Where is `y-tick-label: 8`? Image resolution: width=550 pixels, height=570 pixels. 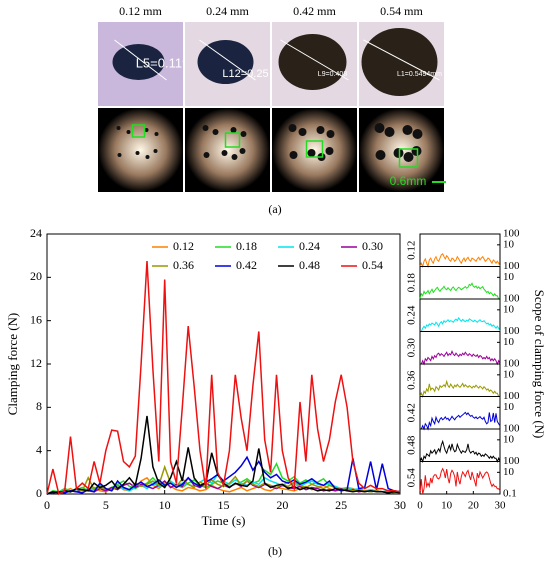
y-tick-label: 8 is located at coordinates (39, 406).